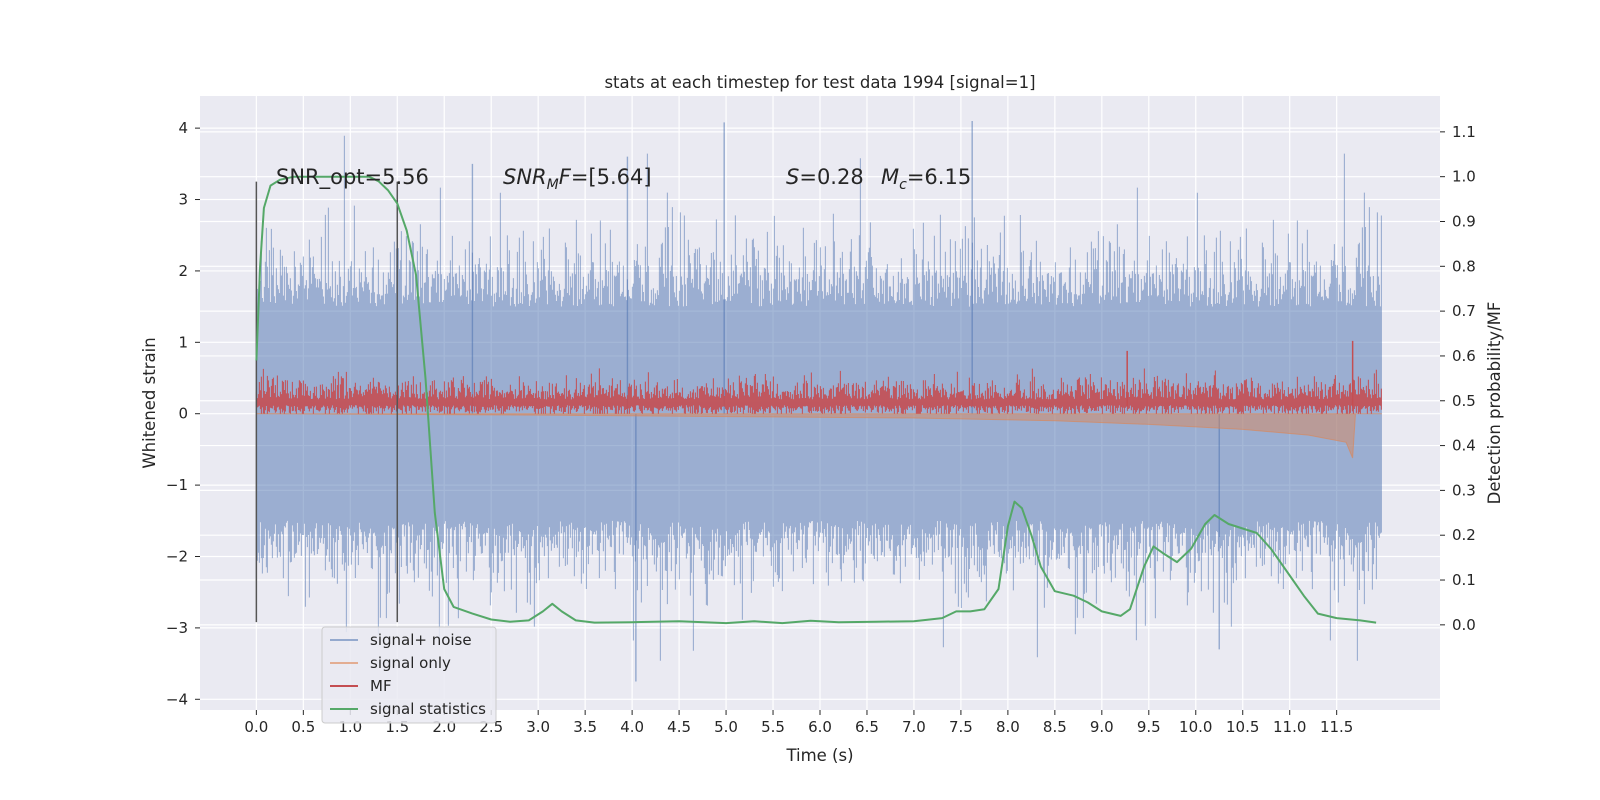 This screenshot has height=800, width=1600. What do you see at coordinates (1464, 401) in the screenshot?
I see `y2-tick-label: 0.5` at bounding box center [1464, 401].